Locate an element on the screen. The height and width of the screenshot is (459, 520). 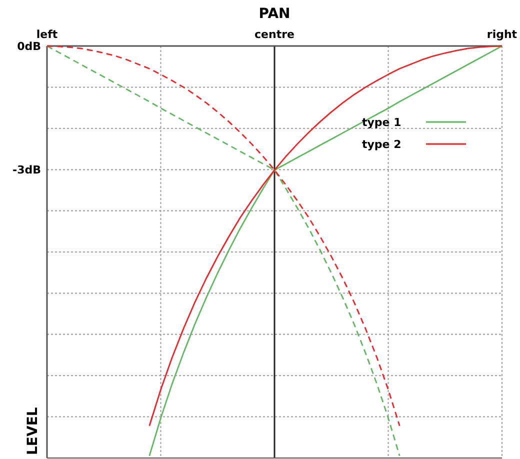
x-tick-label: right is located at coordinates (502, 34).